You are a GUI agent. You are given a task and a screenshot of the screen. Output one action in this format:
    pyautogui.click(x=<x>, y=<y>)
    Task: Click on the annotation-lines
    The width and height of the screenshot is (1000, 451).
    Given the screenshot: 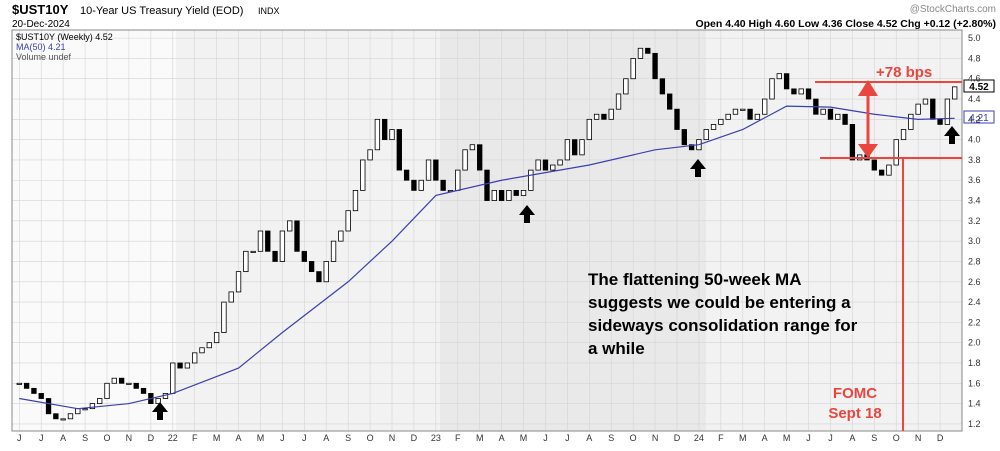 What is the action you would take?
    pyautogui.click(x=888, y=256)
    